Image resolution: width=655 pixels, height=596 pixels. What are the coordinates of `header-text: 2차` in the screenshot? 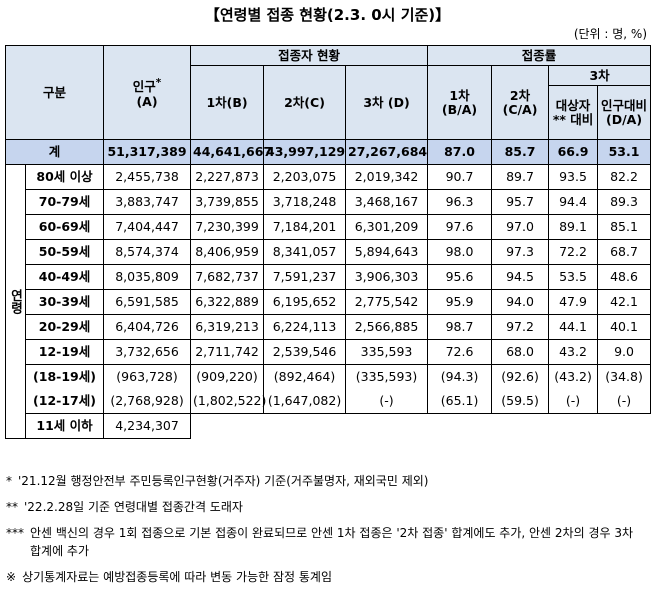 It's located at (520, 95).